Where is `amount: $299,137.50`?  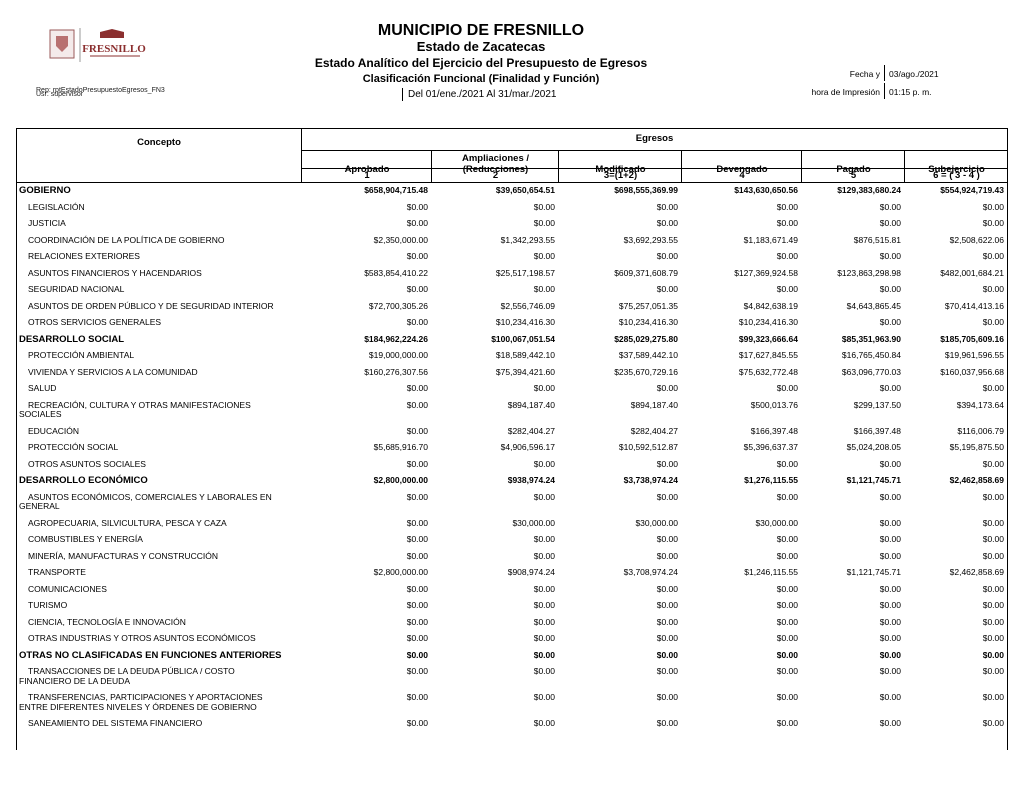
amount: $299,137.50 is located at coordinates (877, 404).